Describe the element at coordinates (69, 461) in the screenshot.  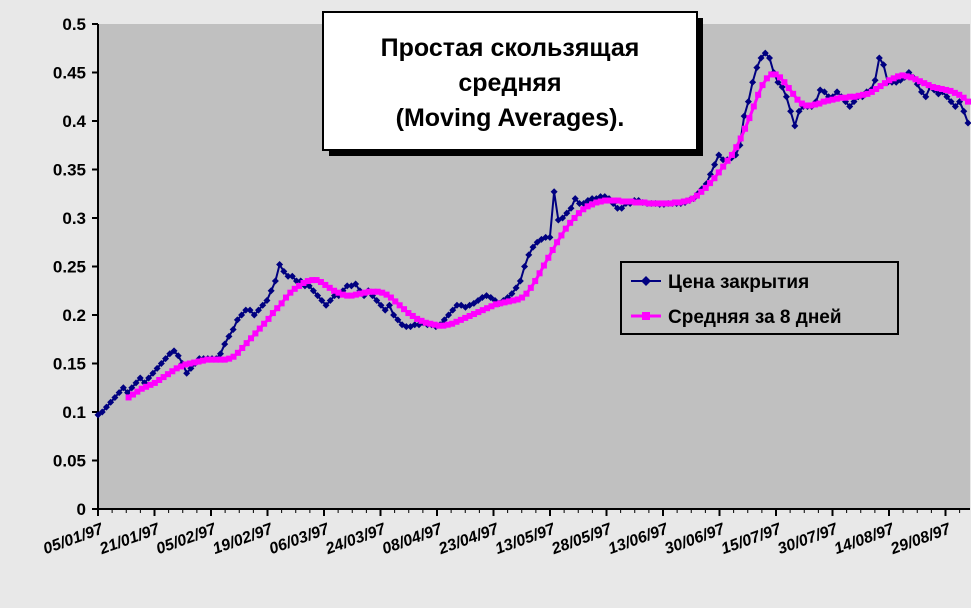
I see `y-tick-label: 0.05` at that location.